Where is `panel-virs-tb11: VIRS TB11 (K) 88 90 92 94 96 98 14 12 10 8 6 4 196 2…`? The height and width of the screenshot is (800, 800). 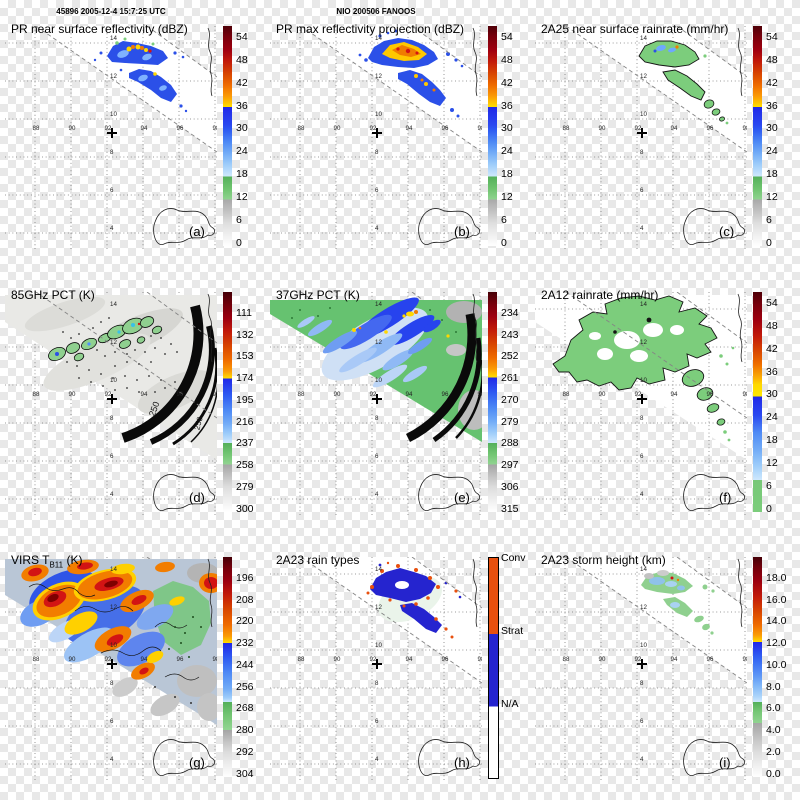
panel-virs-tb11: VIRS TB11 (K) 88 90 92 94 96 98 14 12 10 8 6 4 196 2… is located at coordinates (134, 672).